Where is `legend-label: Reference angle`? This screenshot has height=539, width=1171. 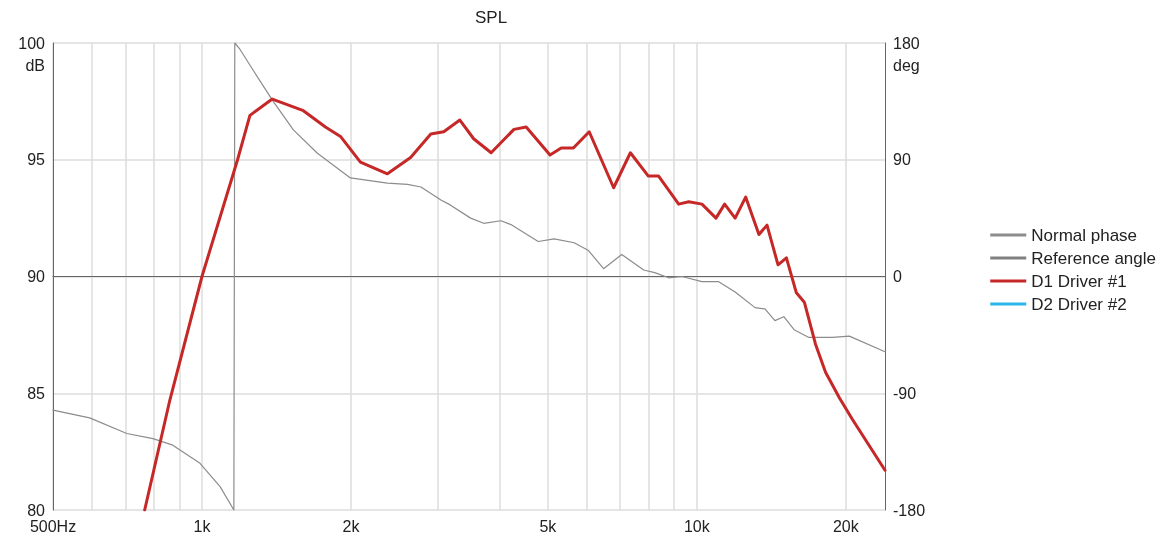
legend-label: Reference angle is located at coordinates (1094, 258).